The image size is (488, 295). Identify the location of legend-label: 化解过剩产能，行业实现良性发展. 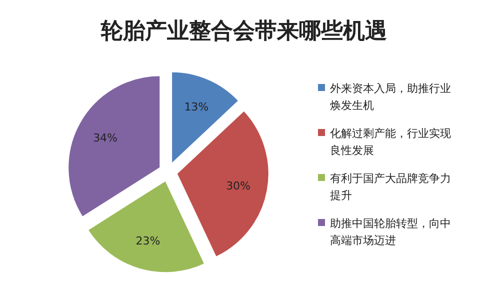
(390, 142).